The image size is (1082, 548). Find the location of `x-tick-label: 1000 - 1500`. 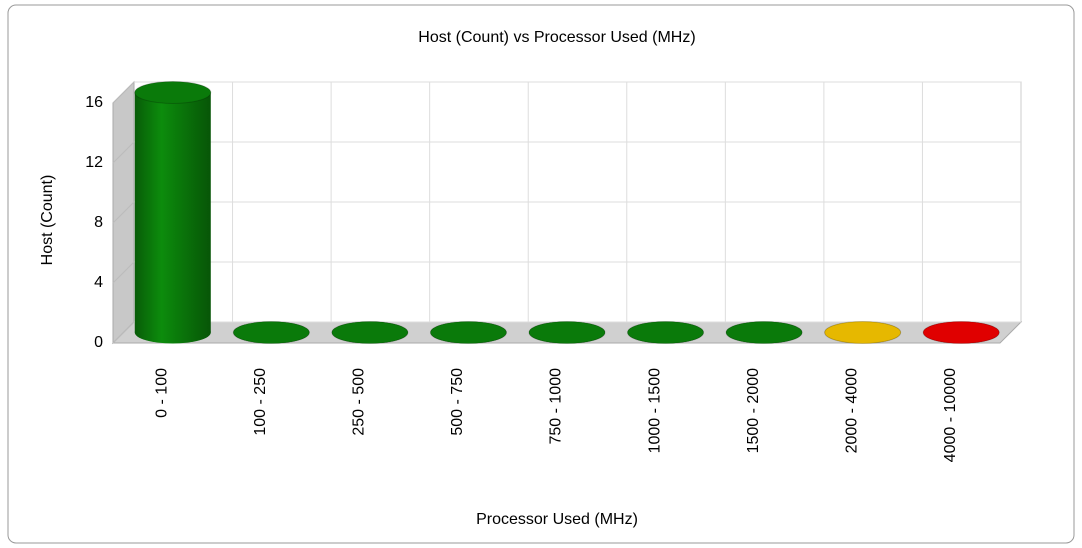

x-tick-label: 1000 - 1500 is located at coordinates (654, 411).